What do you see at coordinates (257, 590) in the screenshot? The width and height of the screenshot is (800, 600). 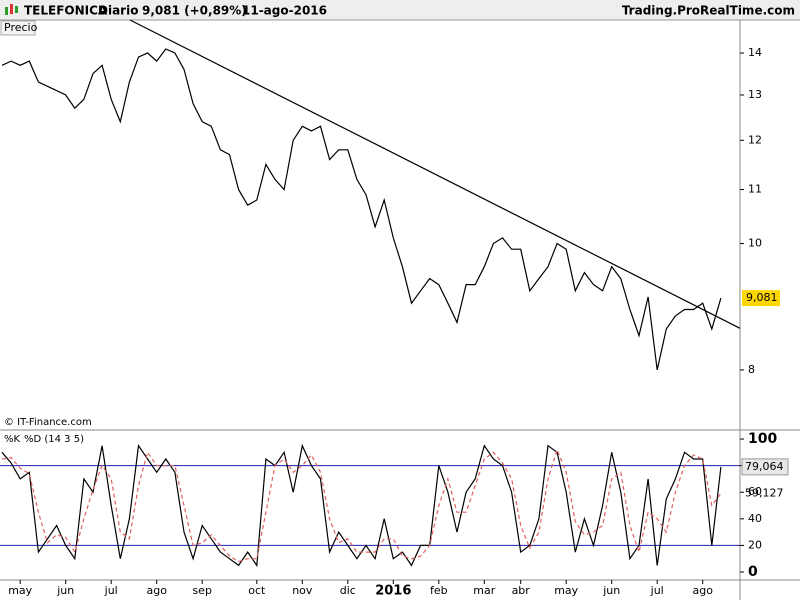 I see `x-tick-label: oct` at bounding box center [257, 590].